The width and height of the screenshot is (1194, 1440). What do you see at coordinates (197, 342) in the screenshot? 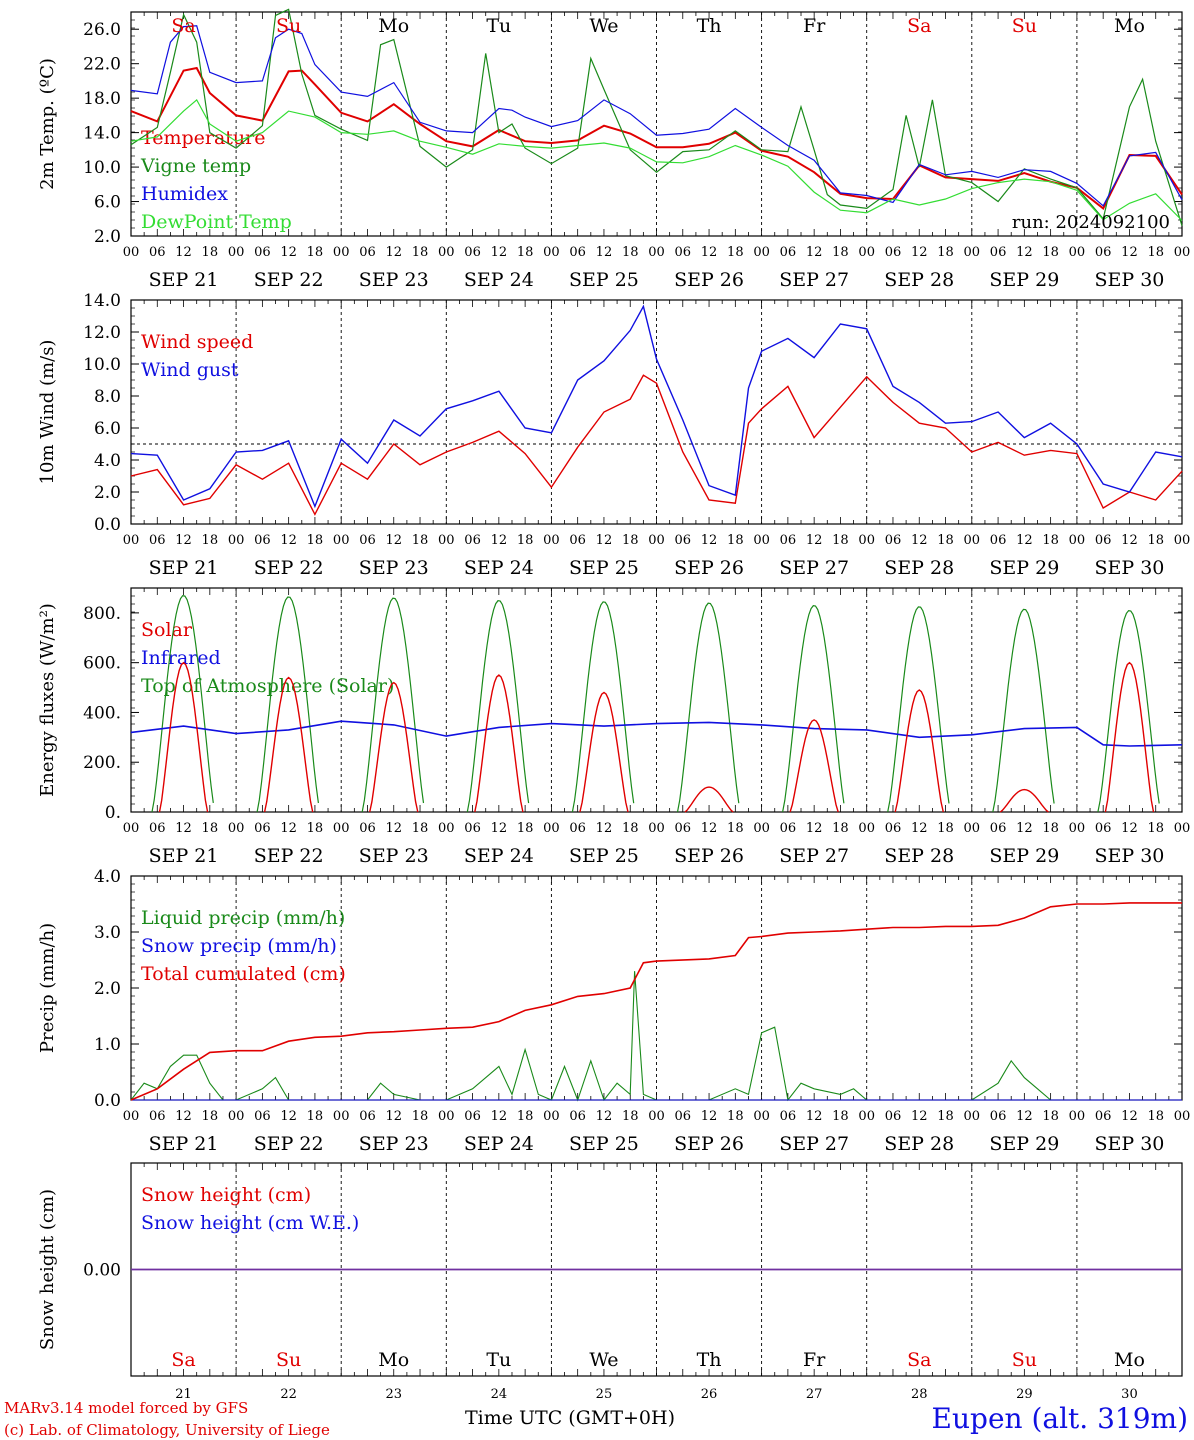
I see `legend-entry: Wind speed` at bounding box center [197, 342].